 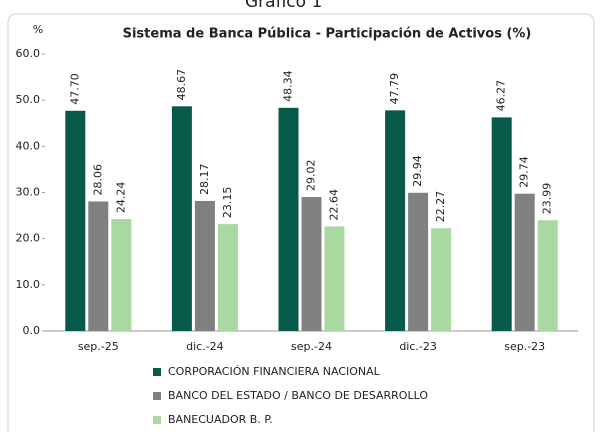 What do you see at coordinates (524, 172) in the screenshot?
I see `data-label: 29.74` at bounding box center [524, 172].